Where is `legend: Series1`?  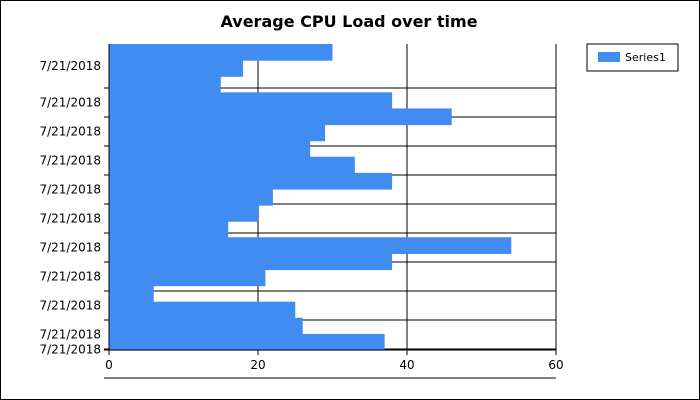 legend: Series1 is located at coordinates (632, 57).